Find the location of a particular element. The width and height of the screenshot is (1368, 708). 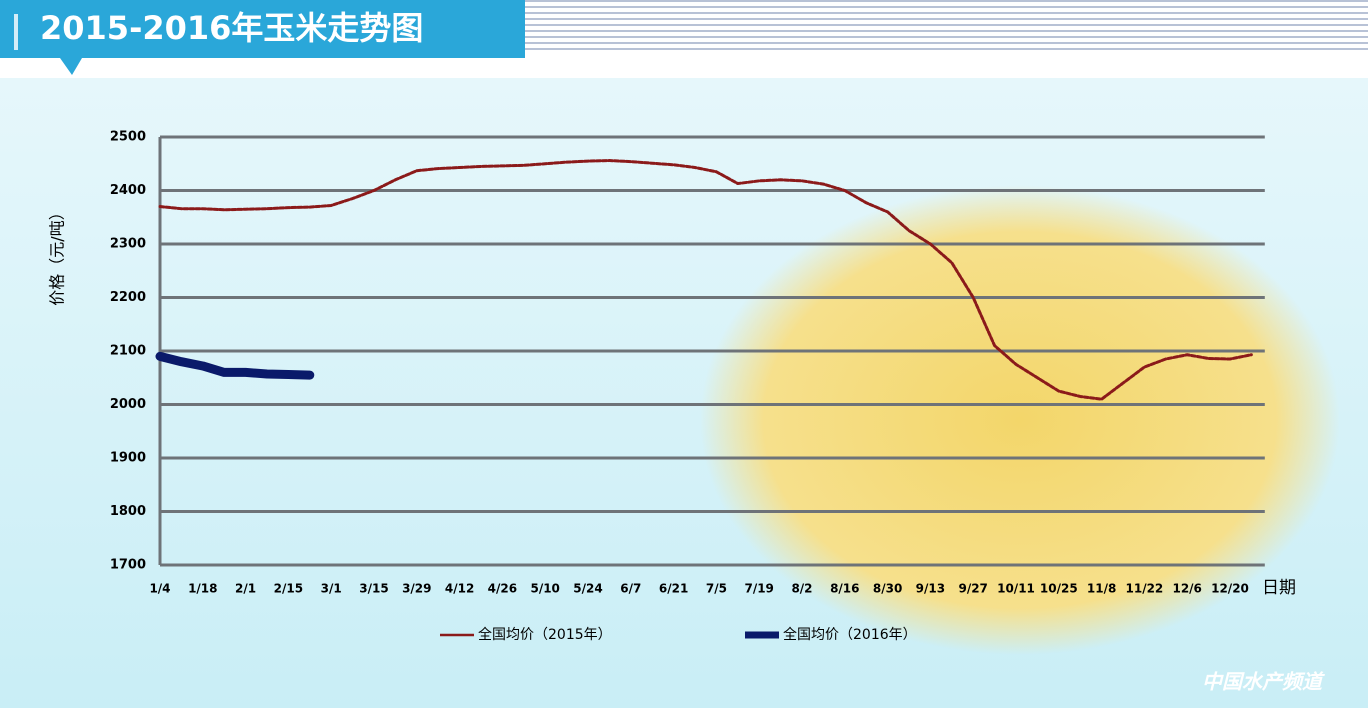

x-tick-label: 12/6 is located at coordinates (1186, 589).